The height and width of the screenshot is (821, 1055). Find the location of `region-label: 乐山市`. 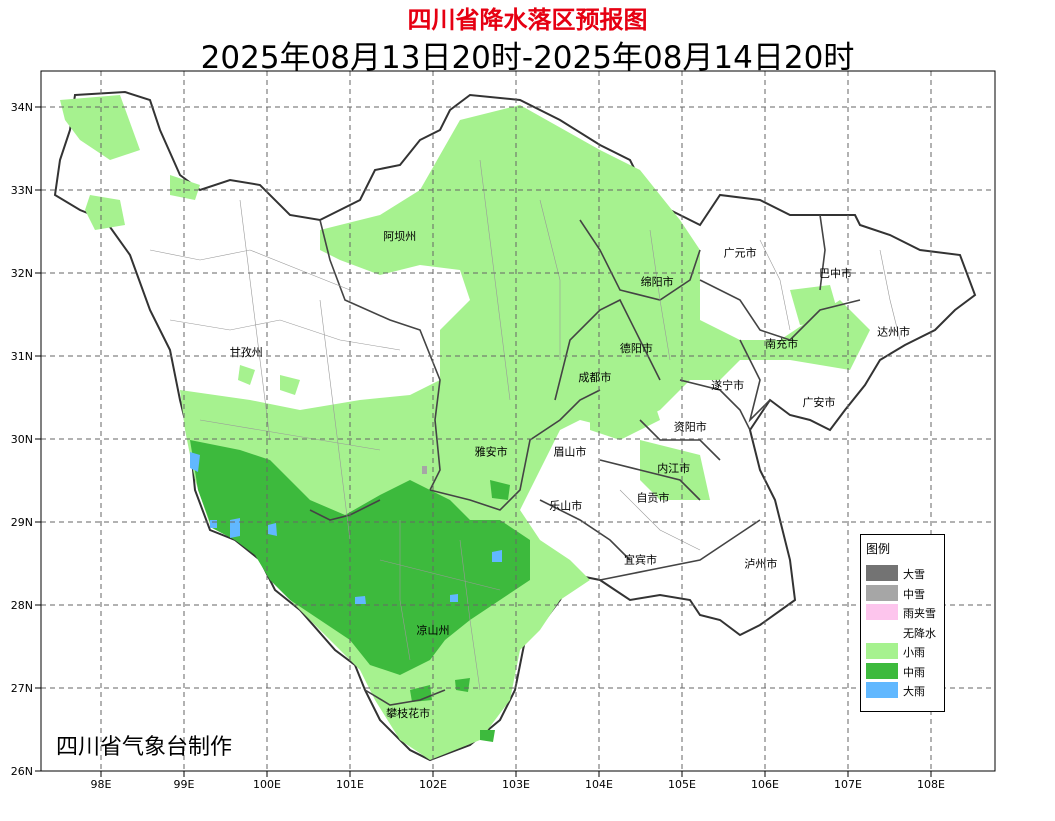

region-label: 乐山市 is located at coordinates (565, 506).